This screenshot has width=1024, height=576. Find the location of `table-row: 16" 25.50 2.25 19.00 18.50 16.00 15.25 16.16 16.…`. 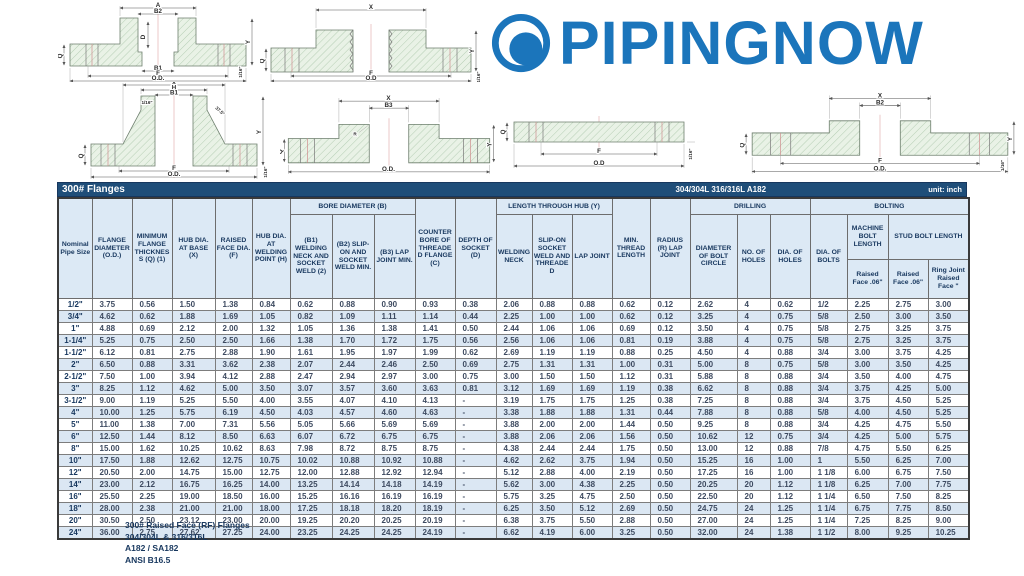

table-row: 16" 25.50 2.25 19.00 18.50 16.00 15.25 16.16 16.… is located at coordinates (513, 496).